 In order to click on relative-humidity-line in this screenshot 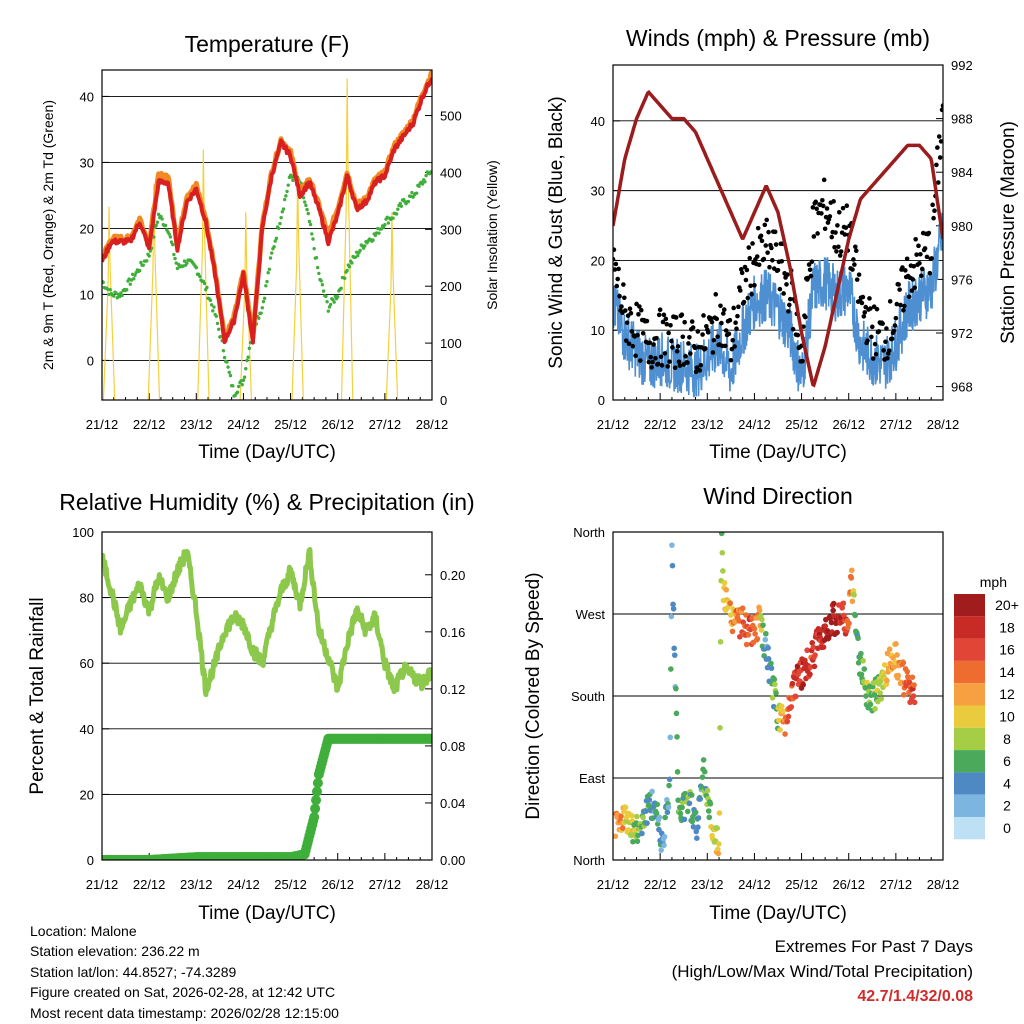, I will do `click(267, 622)`.